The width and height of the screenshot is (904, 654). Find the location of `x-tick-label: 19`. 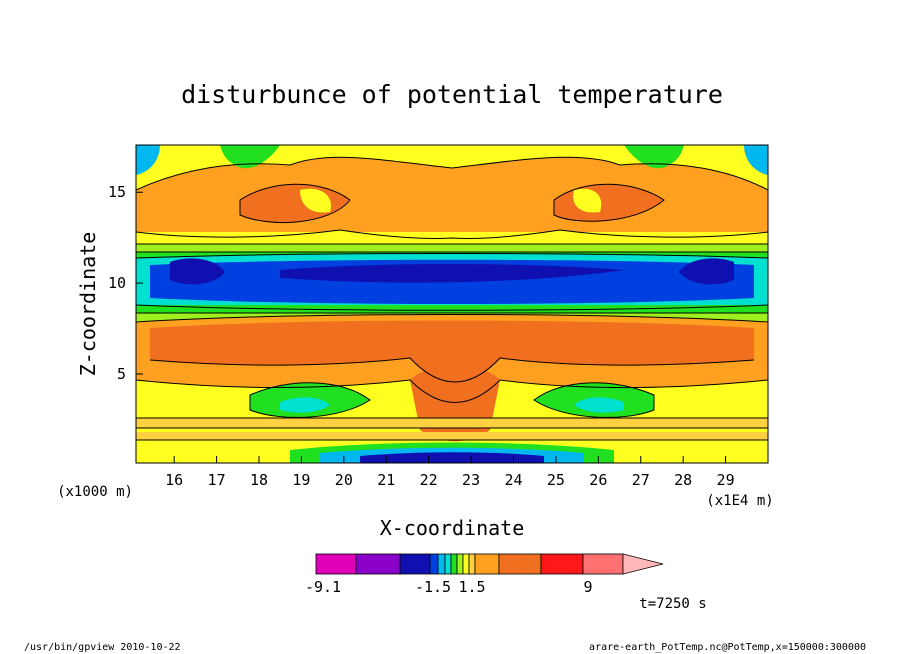

x-tick-label: 19 is located at coordinates (301, 480).